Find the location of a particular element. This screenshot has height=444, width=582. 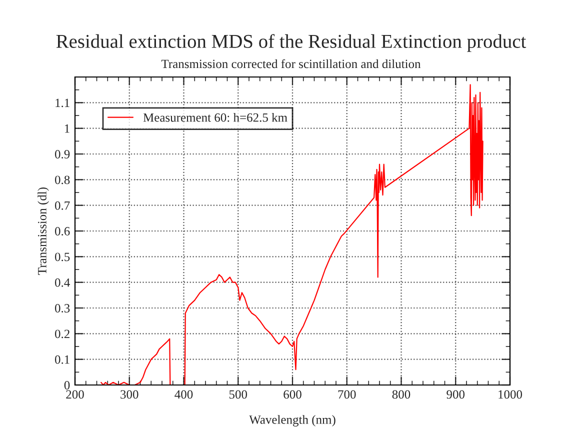

y-tick-label: 1 is located at coordinates (67, 128).